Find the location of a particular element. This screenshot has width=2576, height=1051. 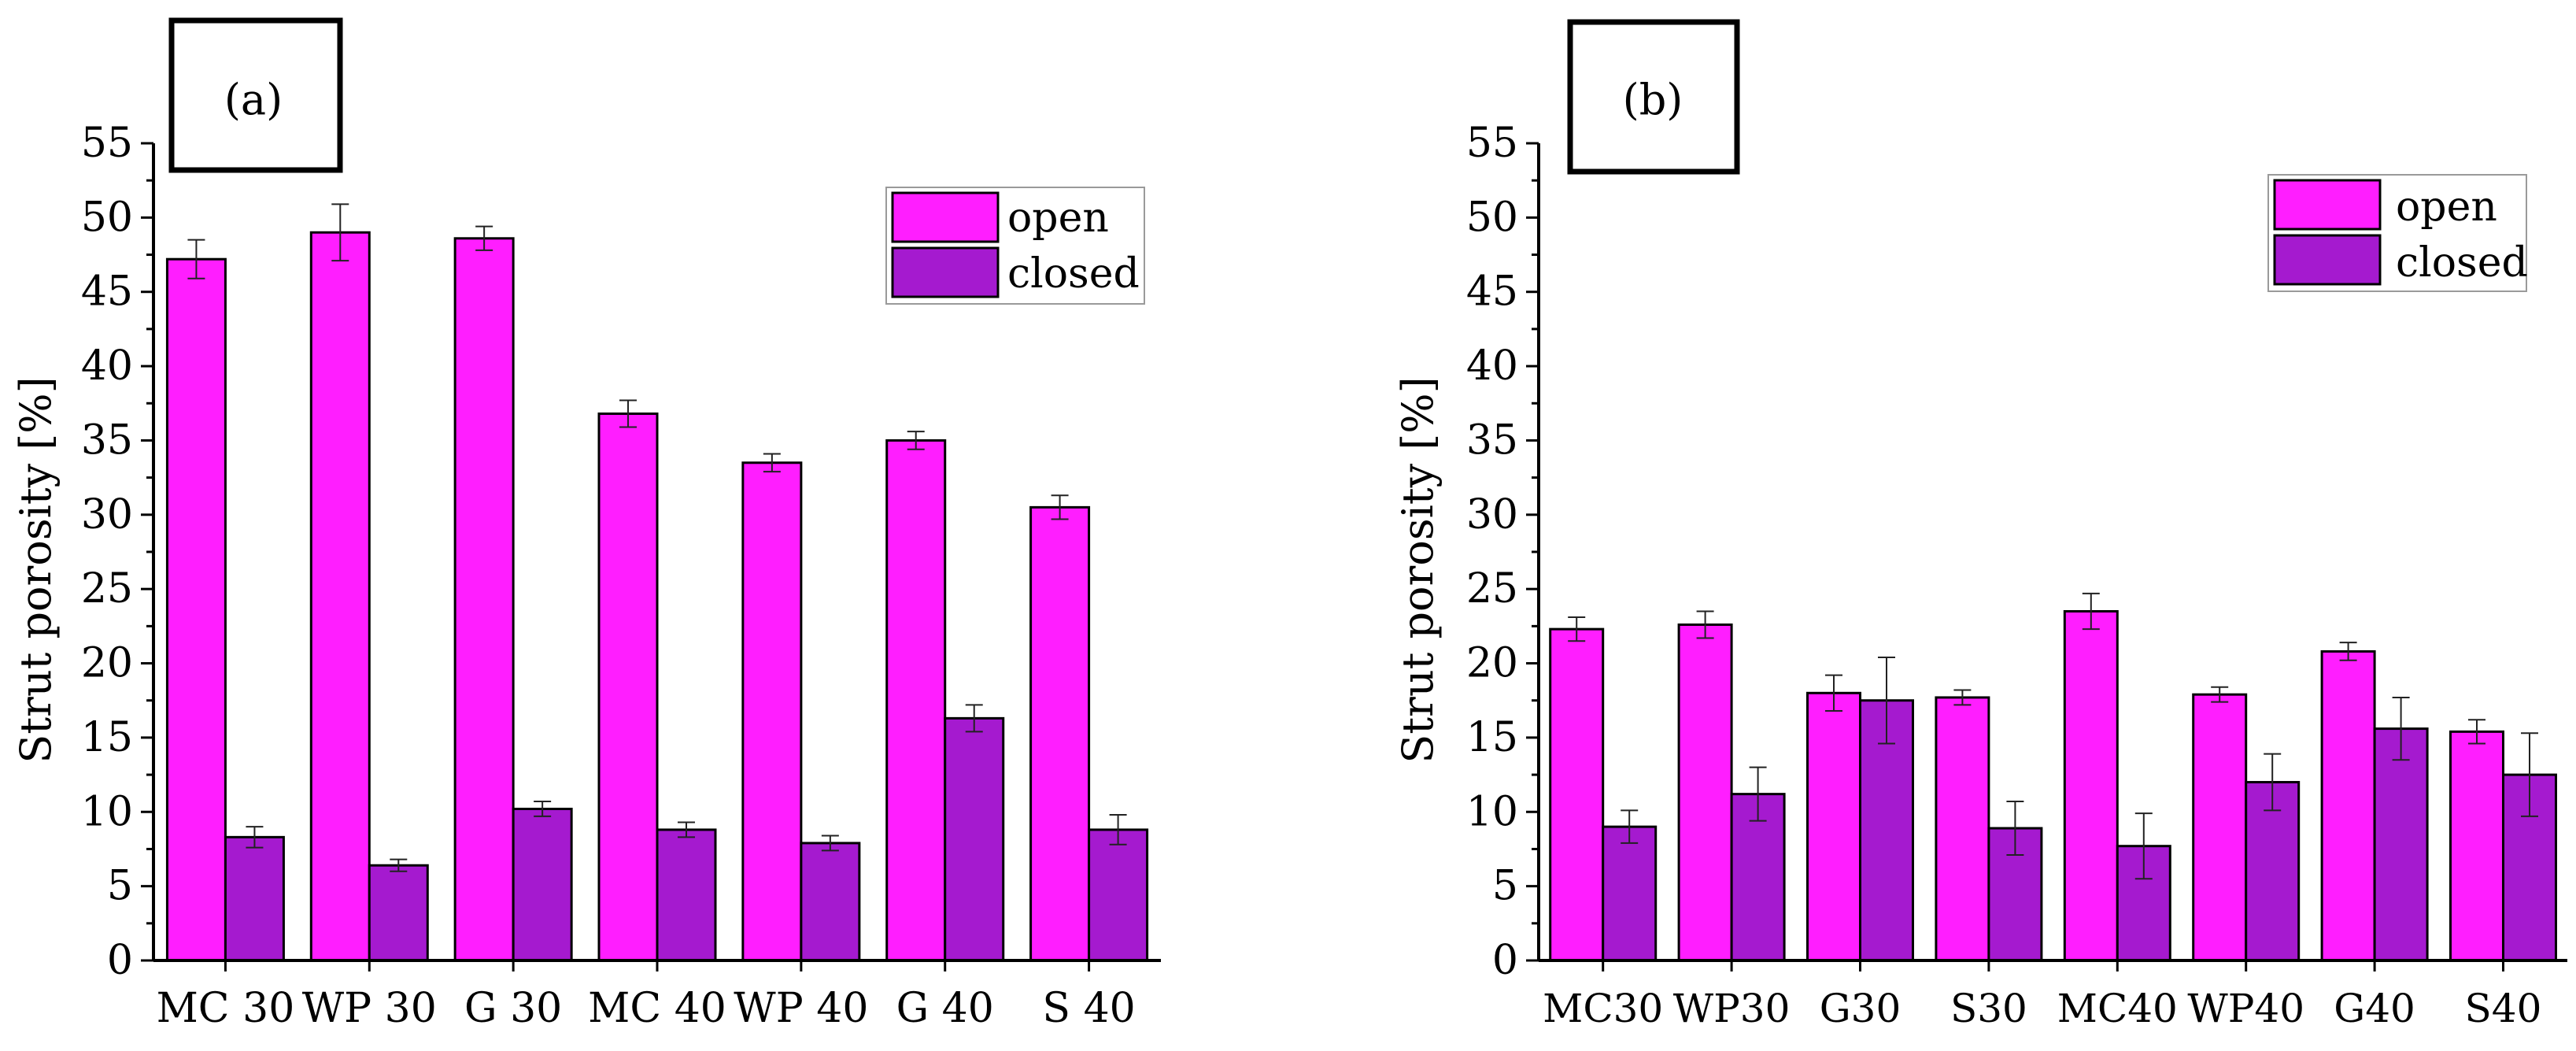

panel-b-y-tick-label-7: 35 is located at coordinates (1492, 440).